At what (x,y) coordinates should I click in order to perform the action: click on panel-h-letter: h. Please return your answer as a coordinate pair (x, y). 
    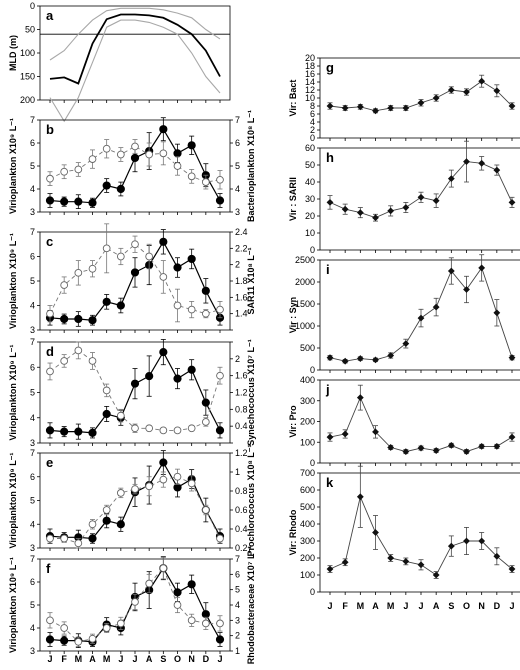
    Looking at the image, I should click on (330, 157).